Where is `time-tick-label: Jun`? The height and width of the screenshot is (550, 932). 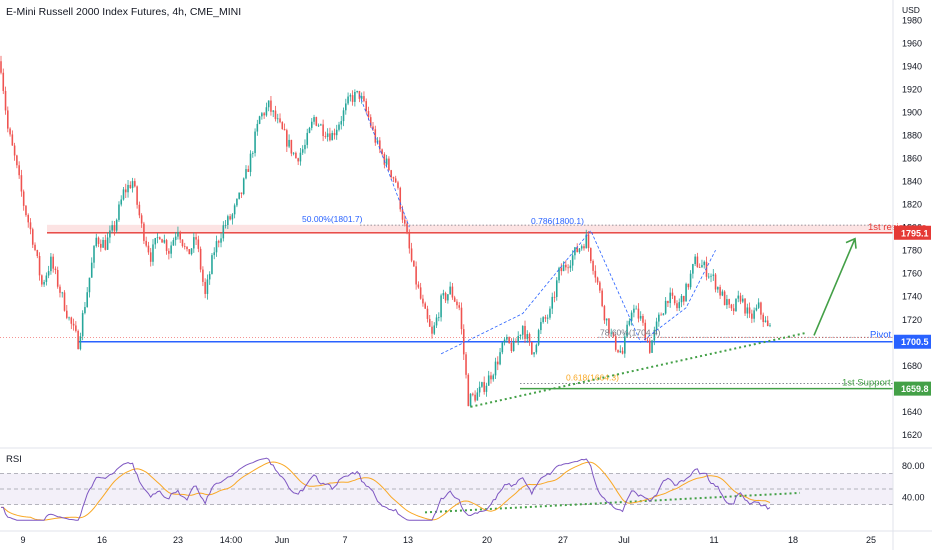
time-tick-label: Jun is located at coordinates (282, 540).